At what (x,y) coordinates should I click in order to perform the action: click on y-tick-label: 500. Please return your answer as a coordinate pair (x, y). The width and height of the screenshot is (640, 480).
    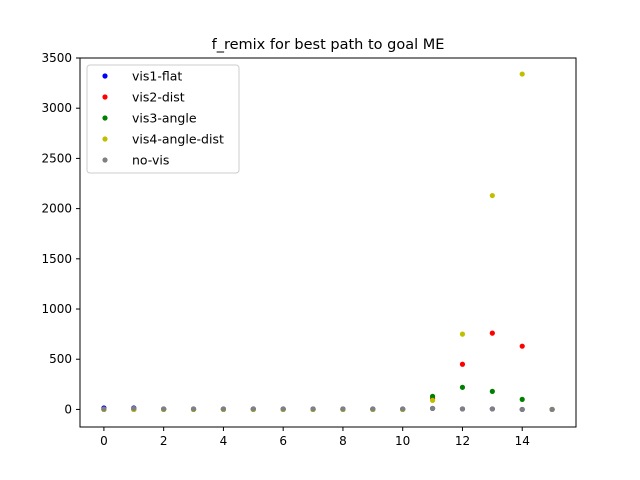
    Looking at the image, I should click on (60, 359).